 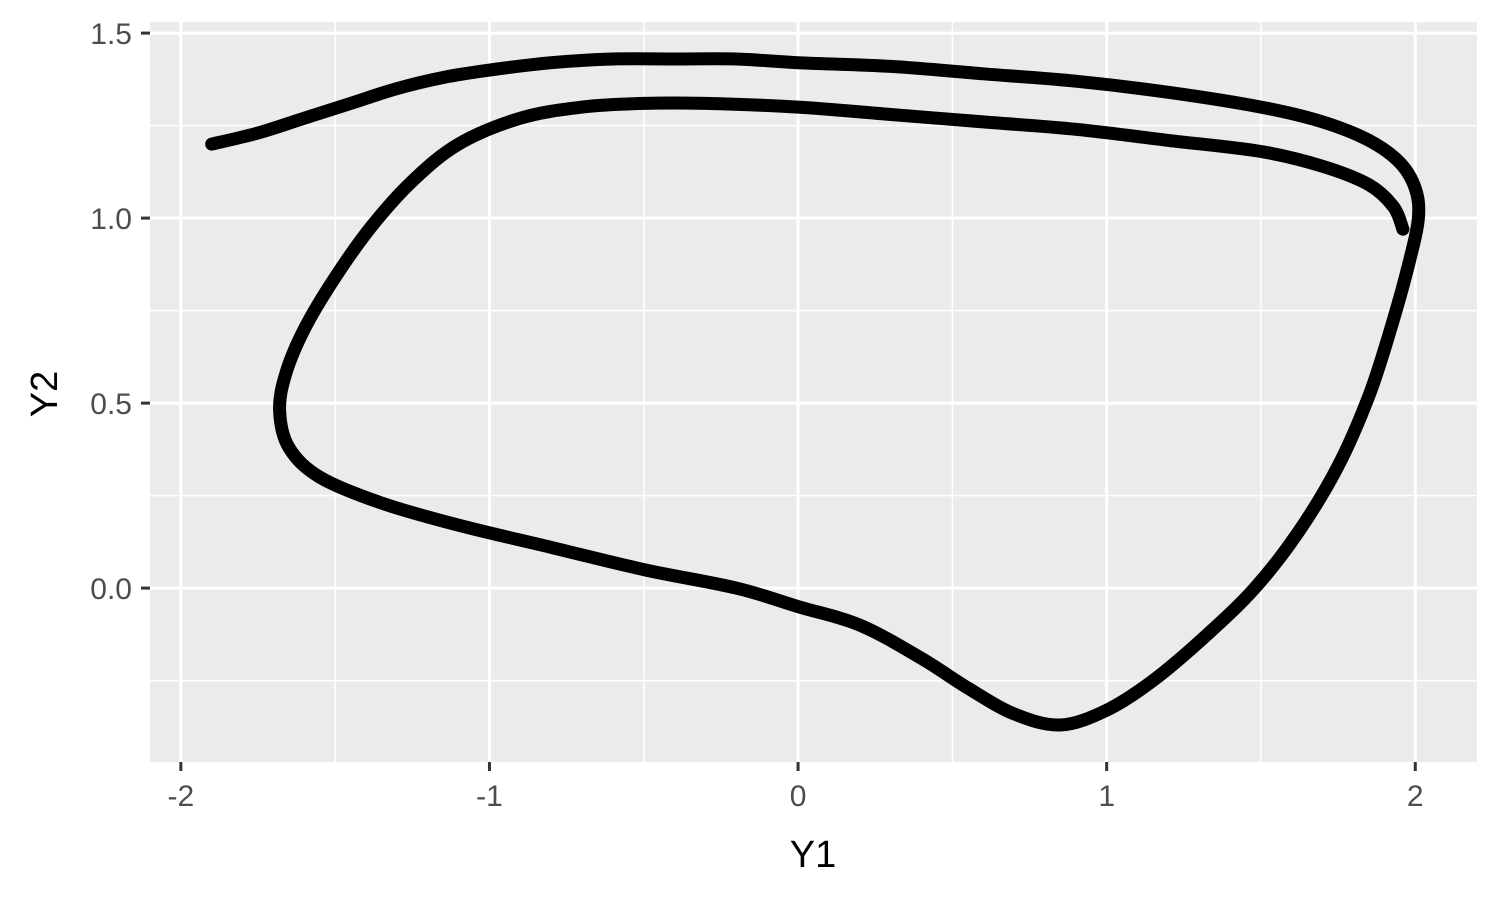 What do you see at coordinates (489, 796) in the screenshot?
I see `x-tick-label: -1` at bounding box center [489, 796].